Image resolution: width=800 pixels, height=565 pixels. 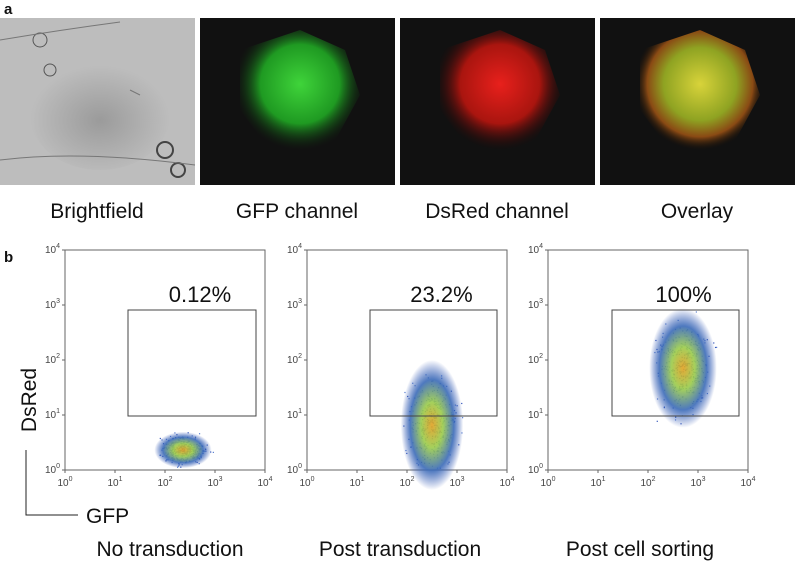 What do you see at coordinates (640, 549) in the screenshot?
I see `plot-caption: Post cell sorting` at bounding box center [640, 549].